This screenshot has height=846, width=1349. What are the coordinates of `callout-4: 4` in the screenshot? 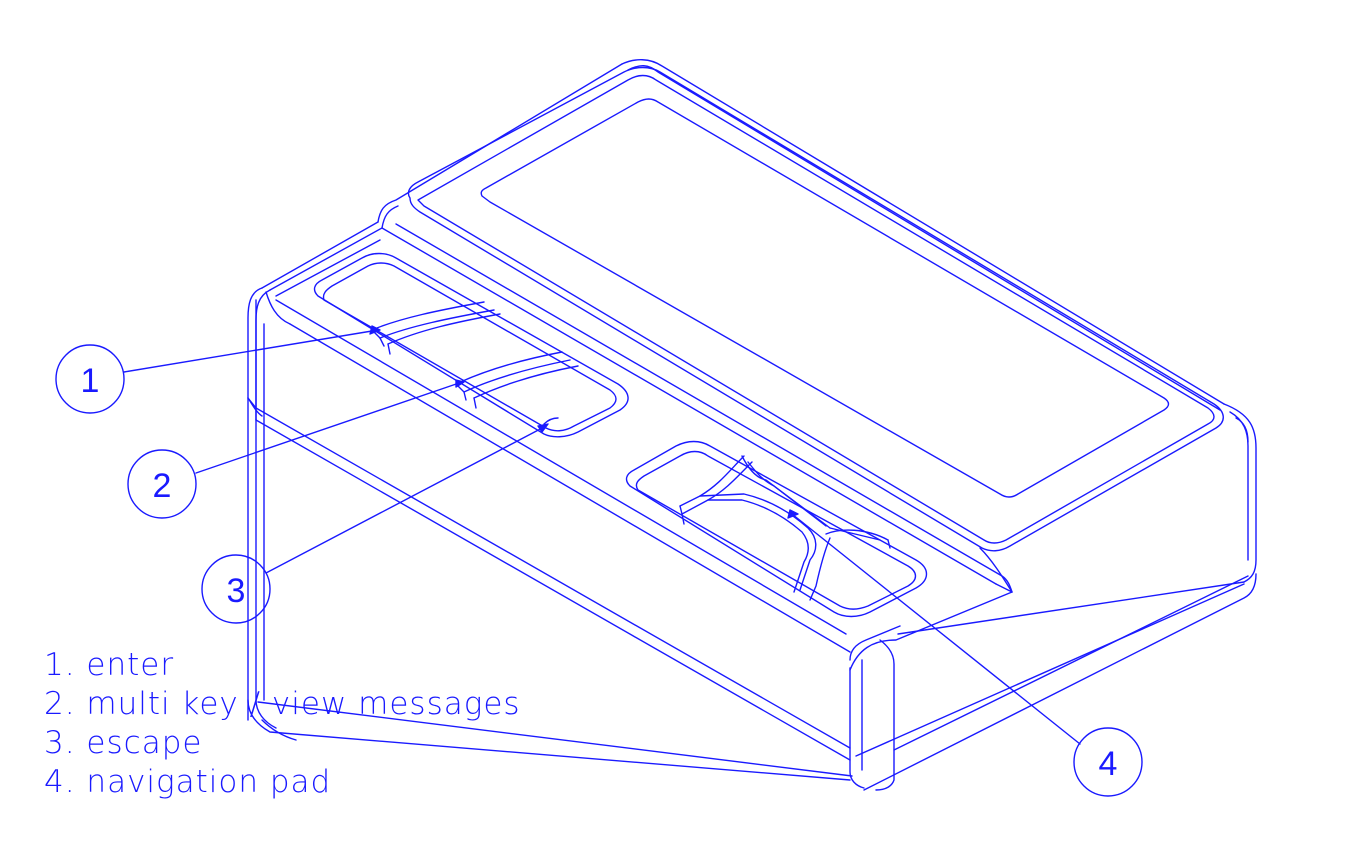 It's located at (1108, 762).